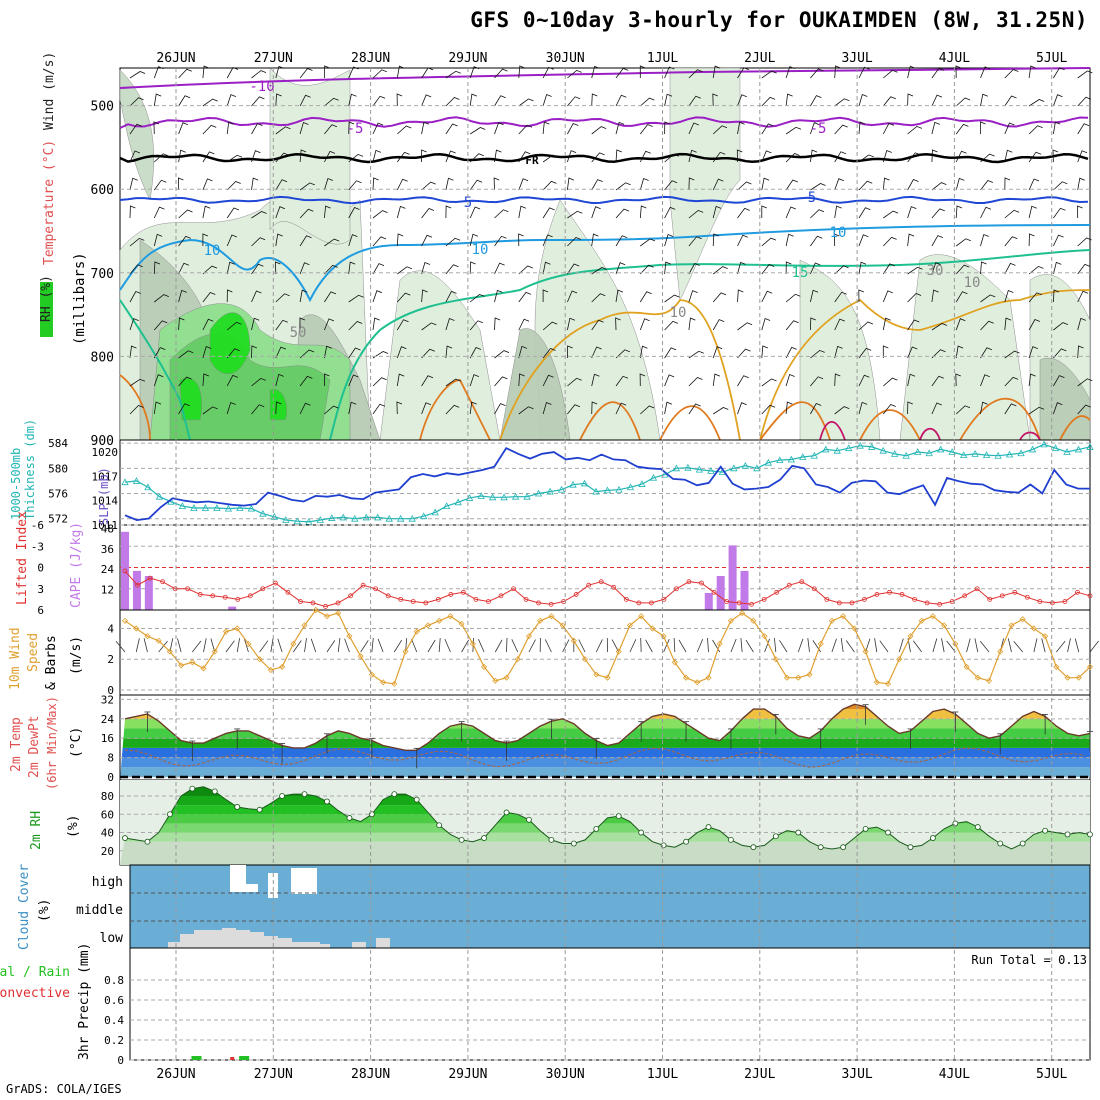 Image resolution: width=1100 pixels, height=1100 pixels. What do you see at coordinates (44, 910) in the screenshot?
I see `cloud-units-label: (%)` at bounding box center [44, 910].